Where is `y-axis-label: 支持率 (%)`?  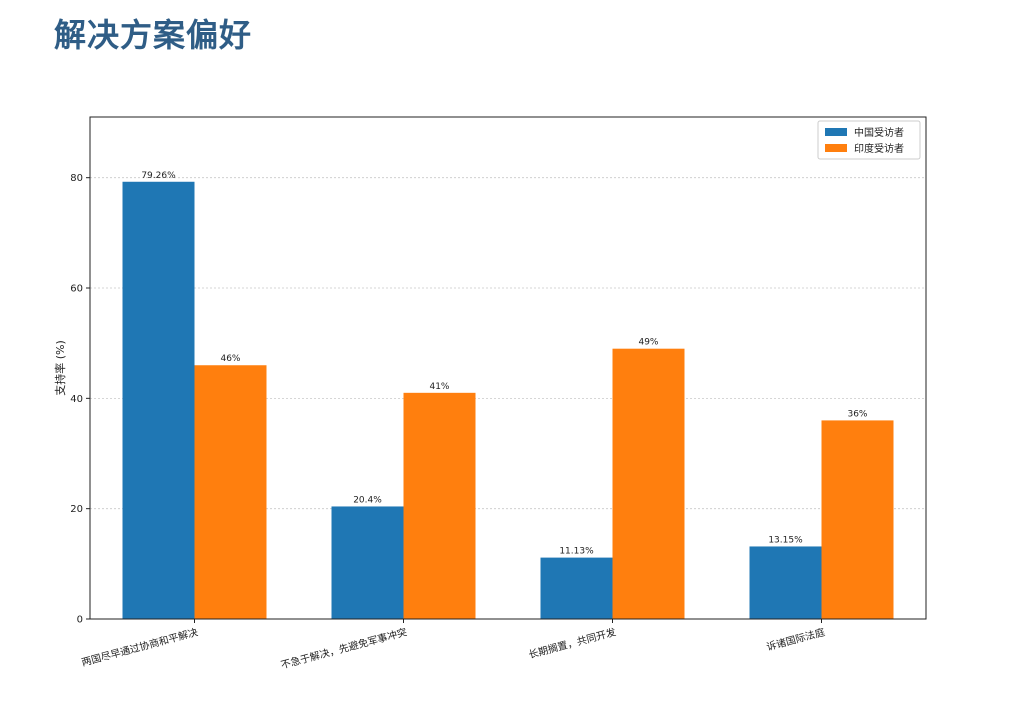 y-axis-label: 支持率 (%) is located at coordinates (60, 368).